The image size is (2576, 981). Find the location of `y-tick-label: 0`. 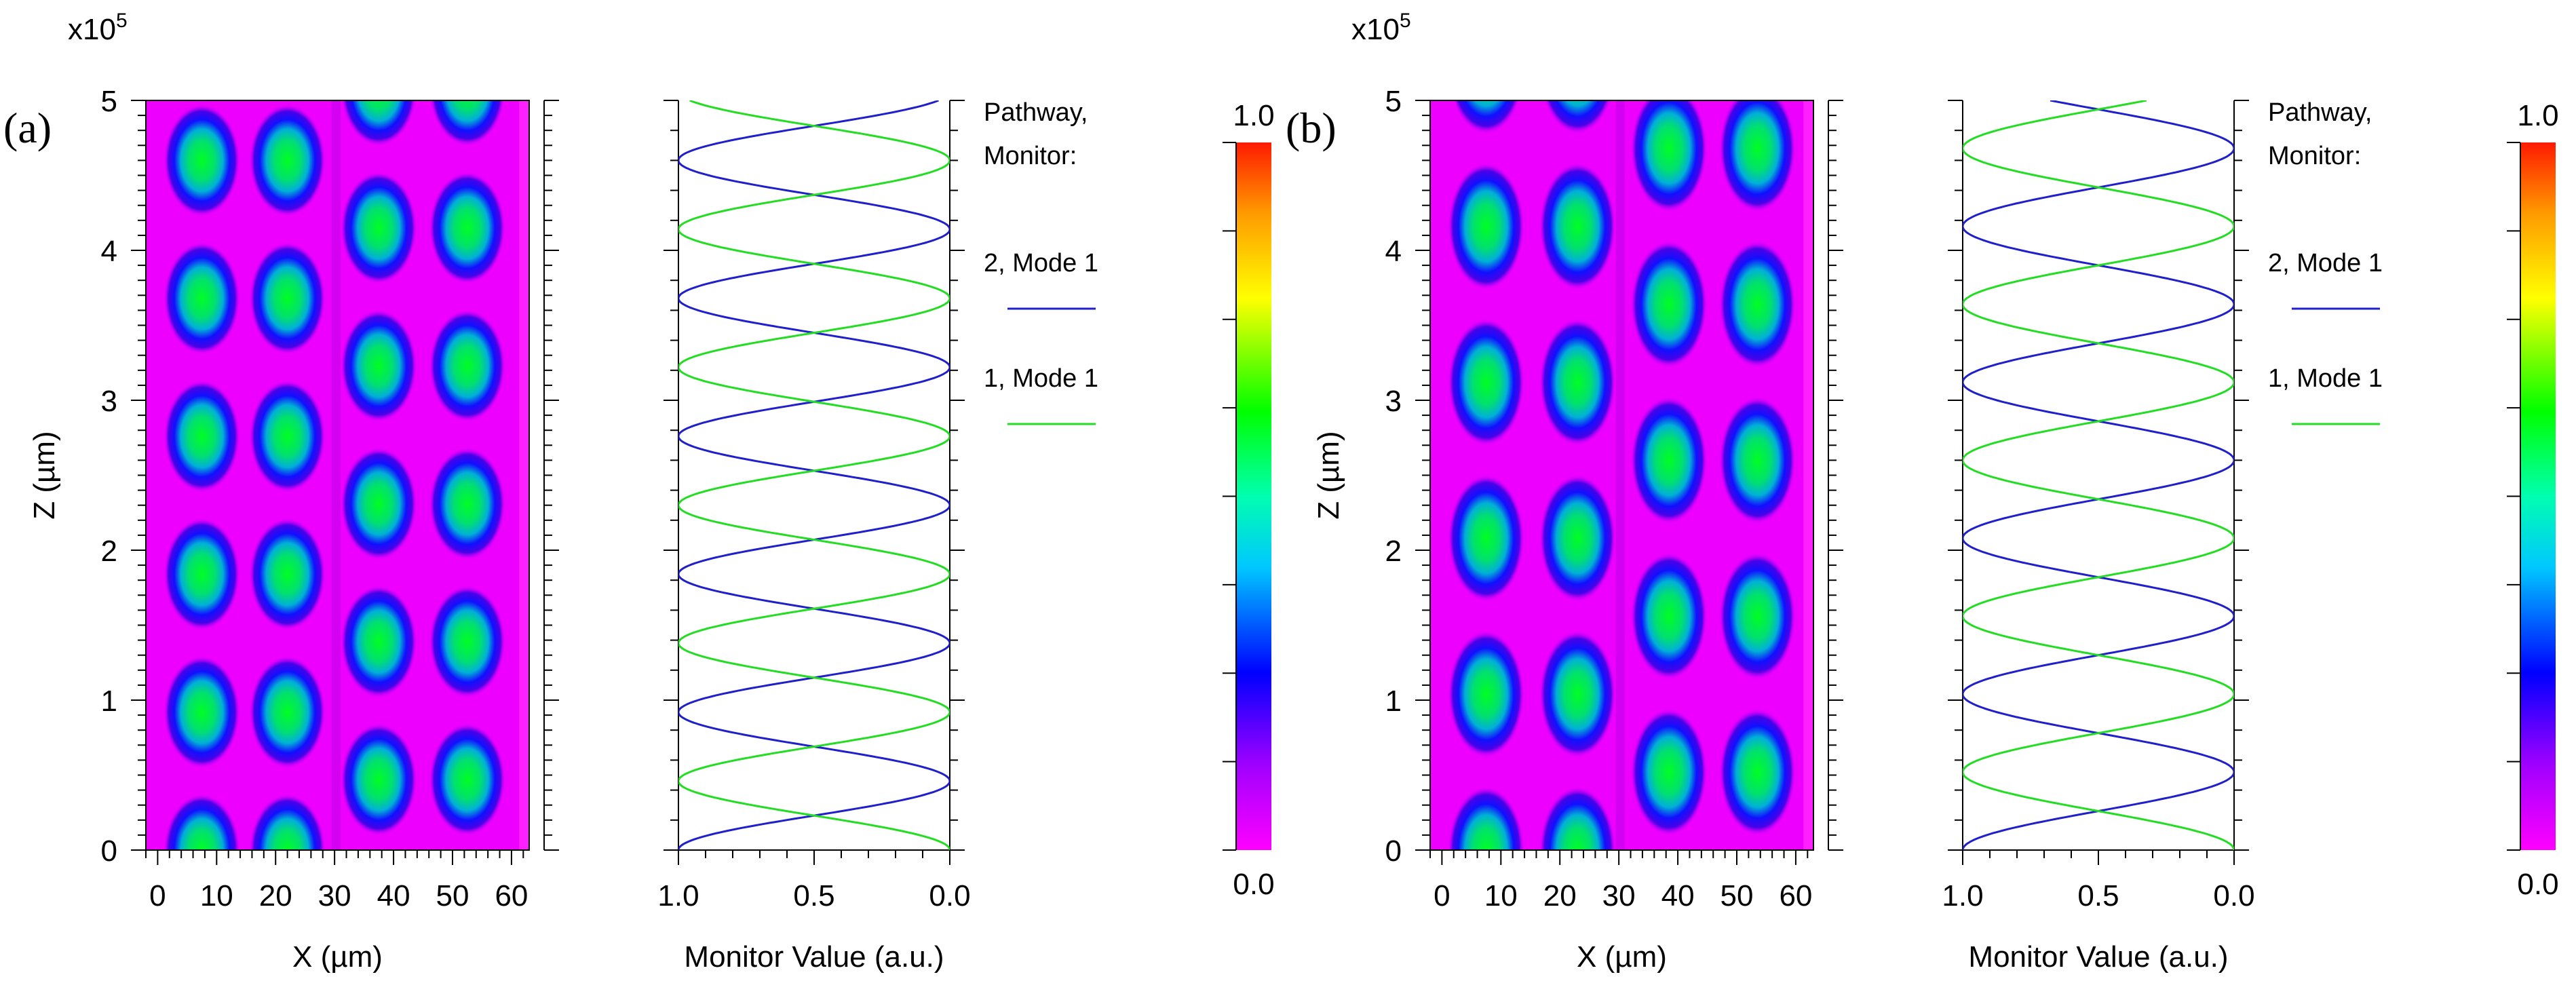

y-tick-label: 0 is located at coordinates (109, 851).